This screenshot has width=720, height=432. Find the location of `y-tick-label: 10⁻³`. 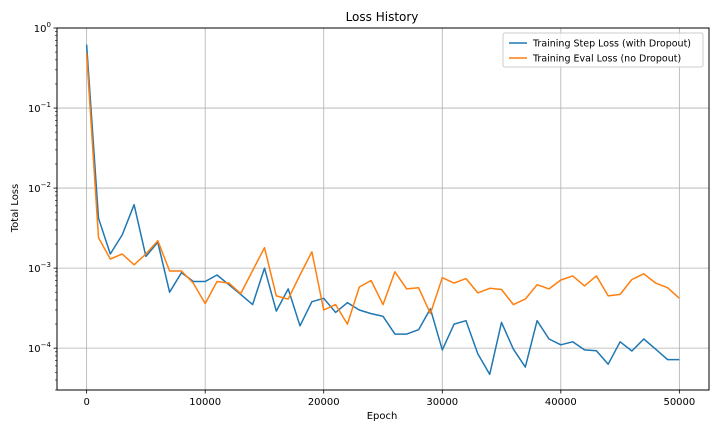

y-tick-label: 10⁻³ is located at coordinates (39, 268).